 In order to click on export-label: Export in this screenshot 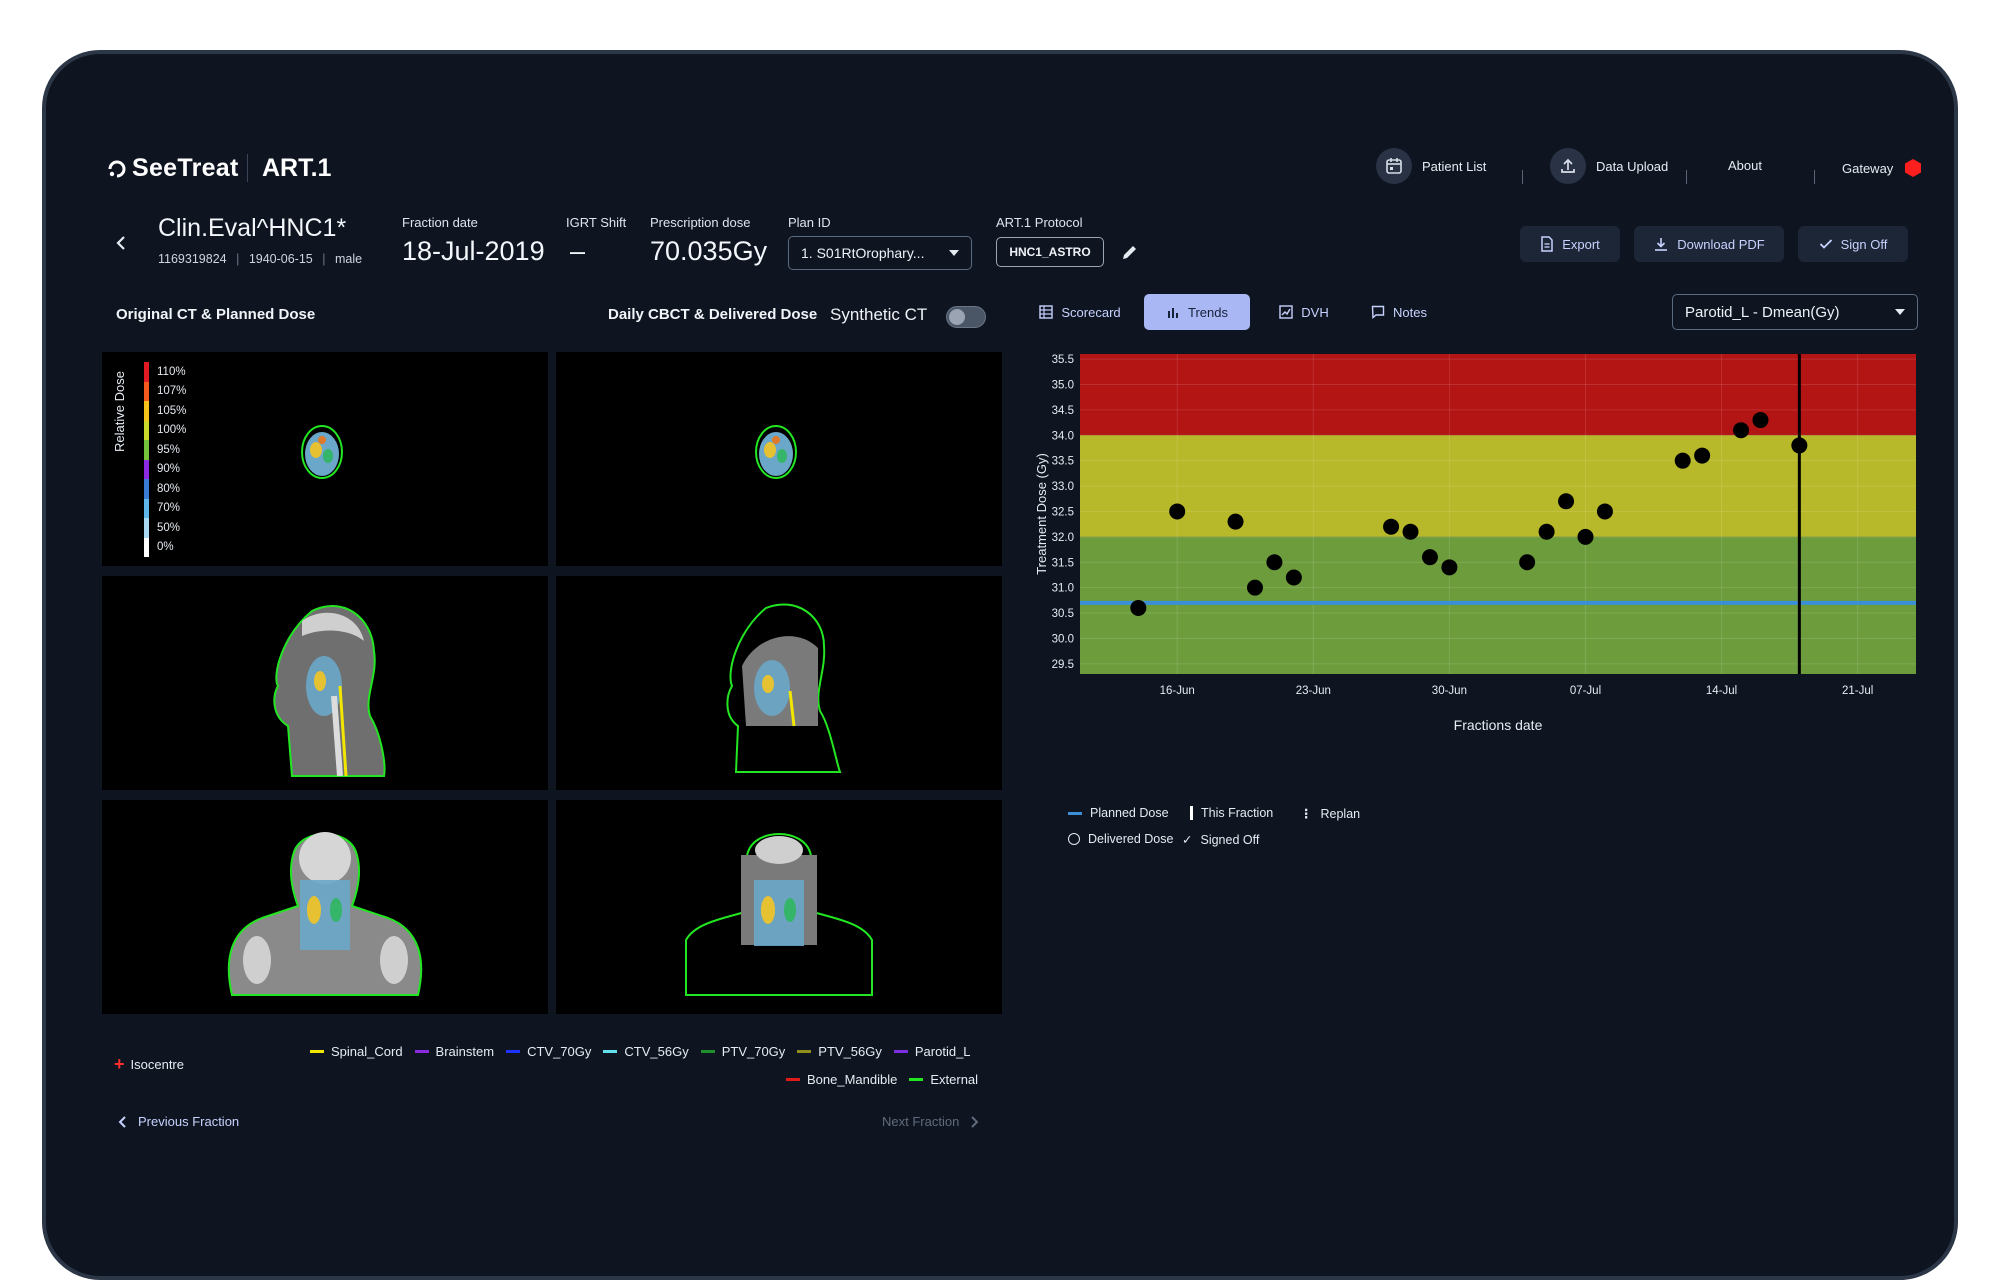, I will do `click(1581, 244)`.